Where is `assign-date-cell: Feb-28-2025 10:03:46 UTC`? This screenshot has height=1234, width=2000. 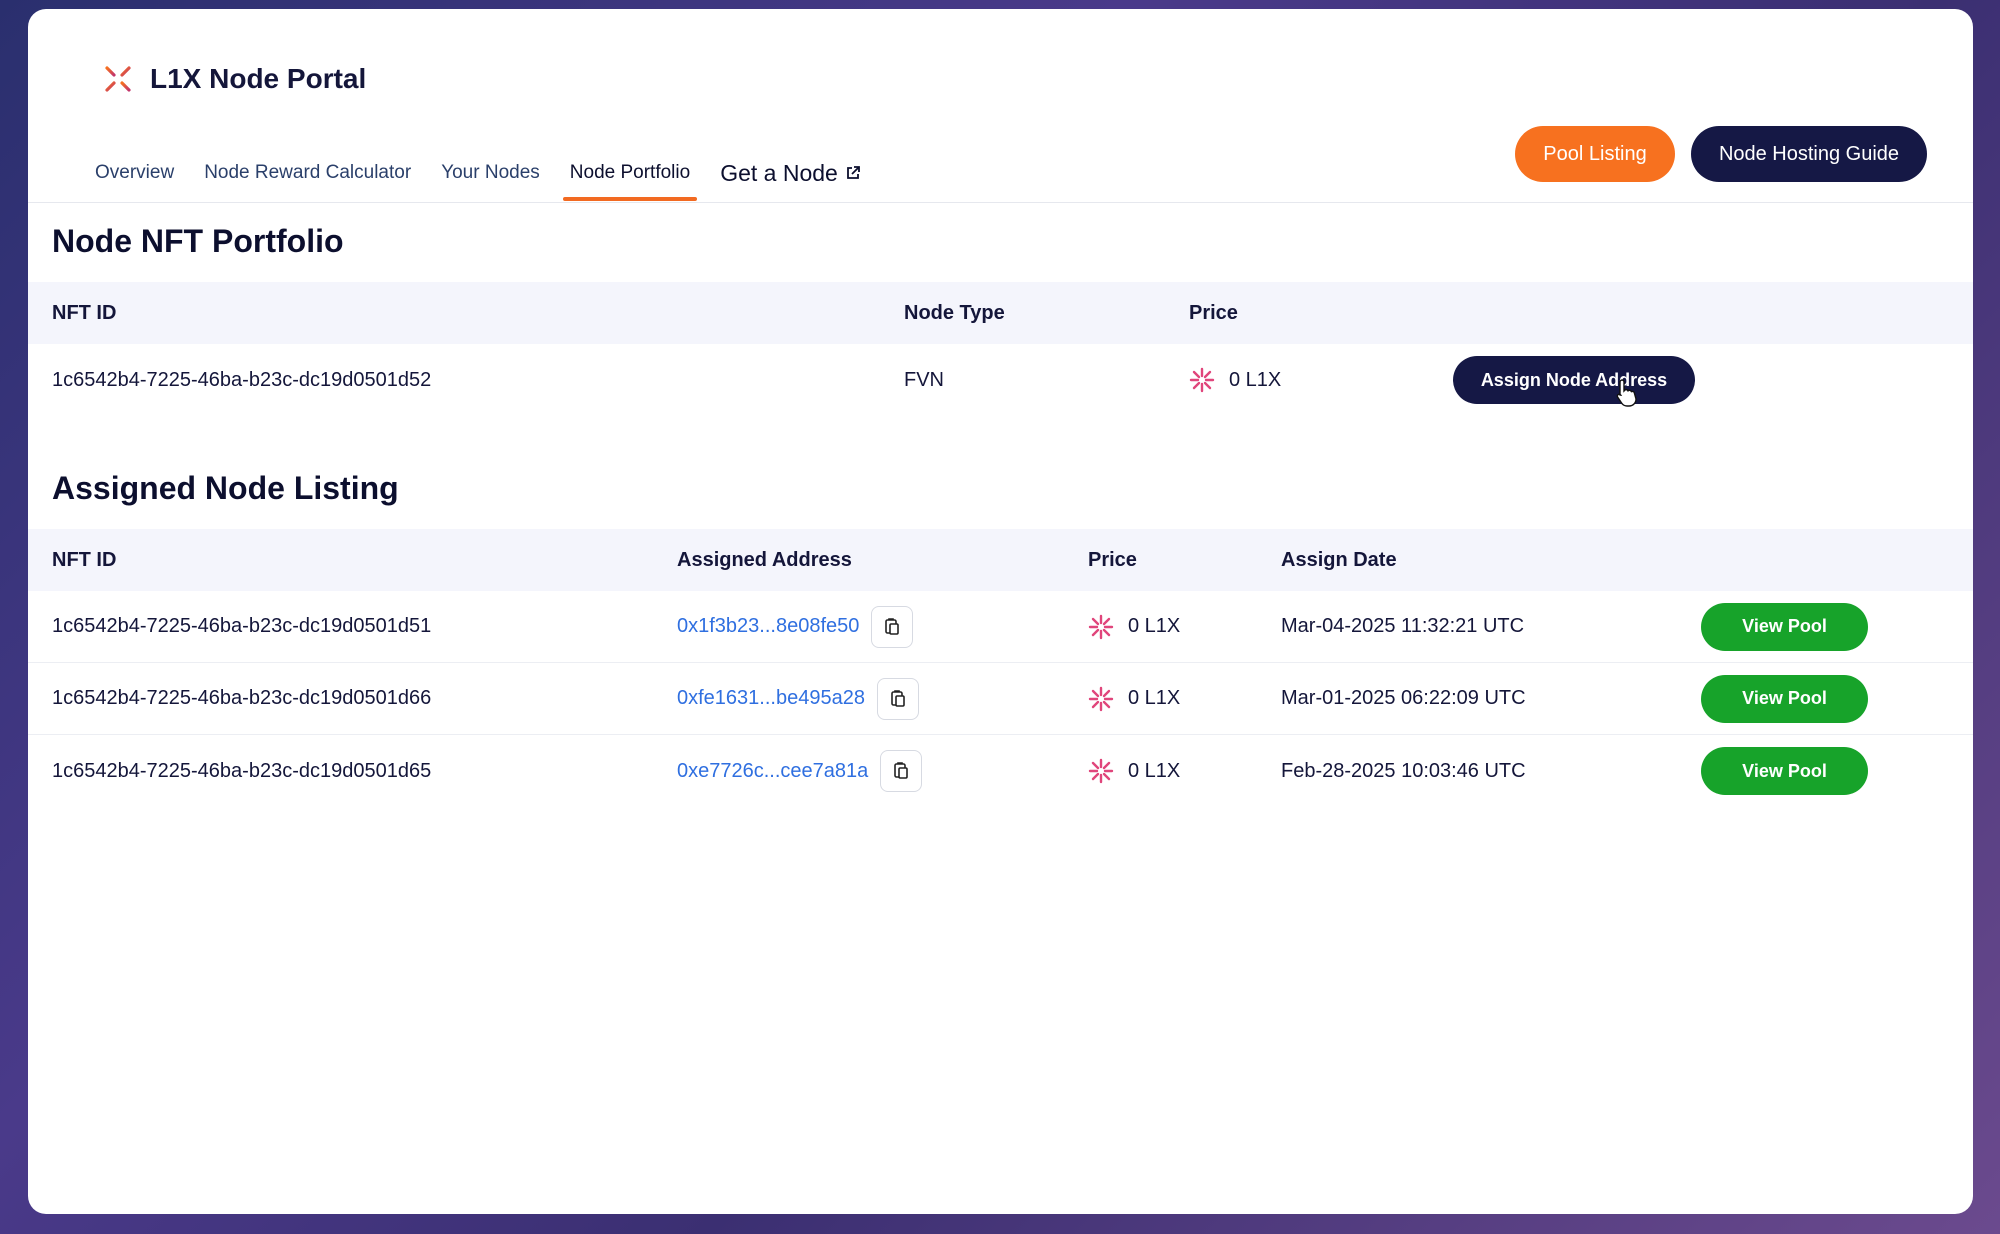 assign-date-cell: Feb-28-2025 10:03:46 UTC is located at coordinates (1403, 770).